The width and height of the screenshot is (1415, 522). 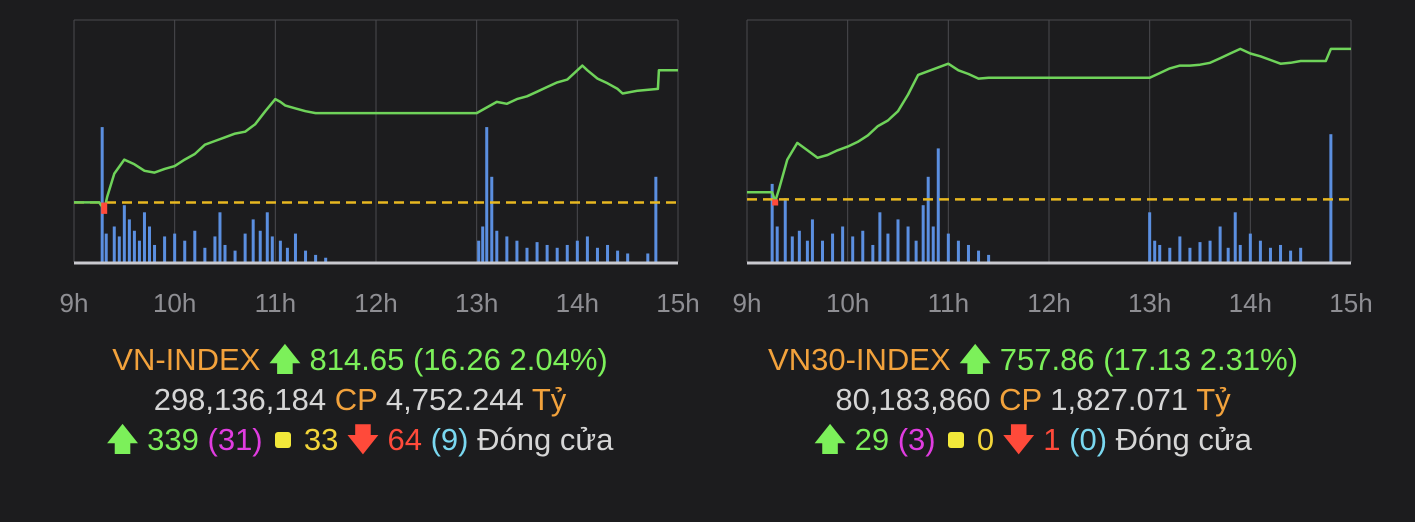 What do you see at coordinates (240, 399) in the screenshot?
I see `volume-value: 298,136,184` at bounding box center [240, 399].